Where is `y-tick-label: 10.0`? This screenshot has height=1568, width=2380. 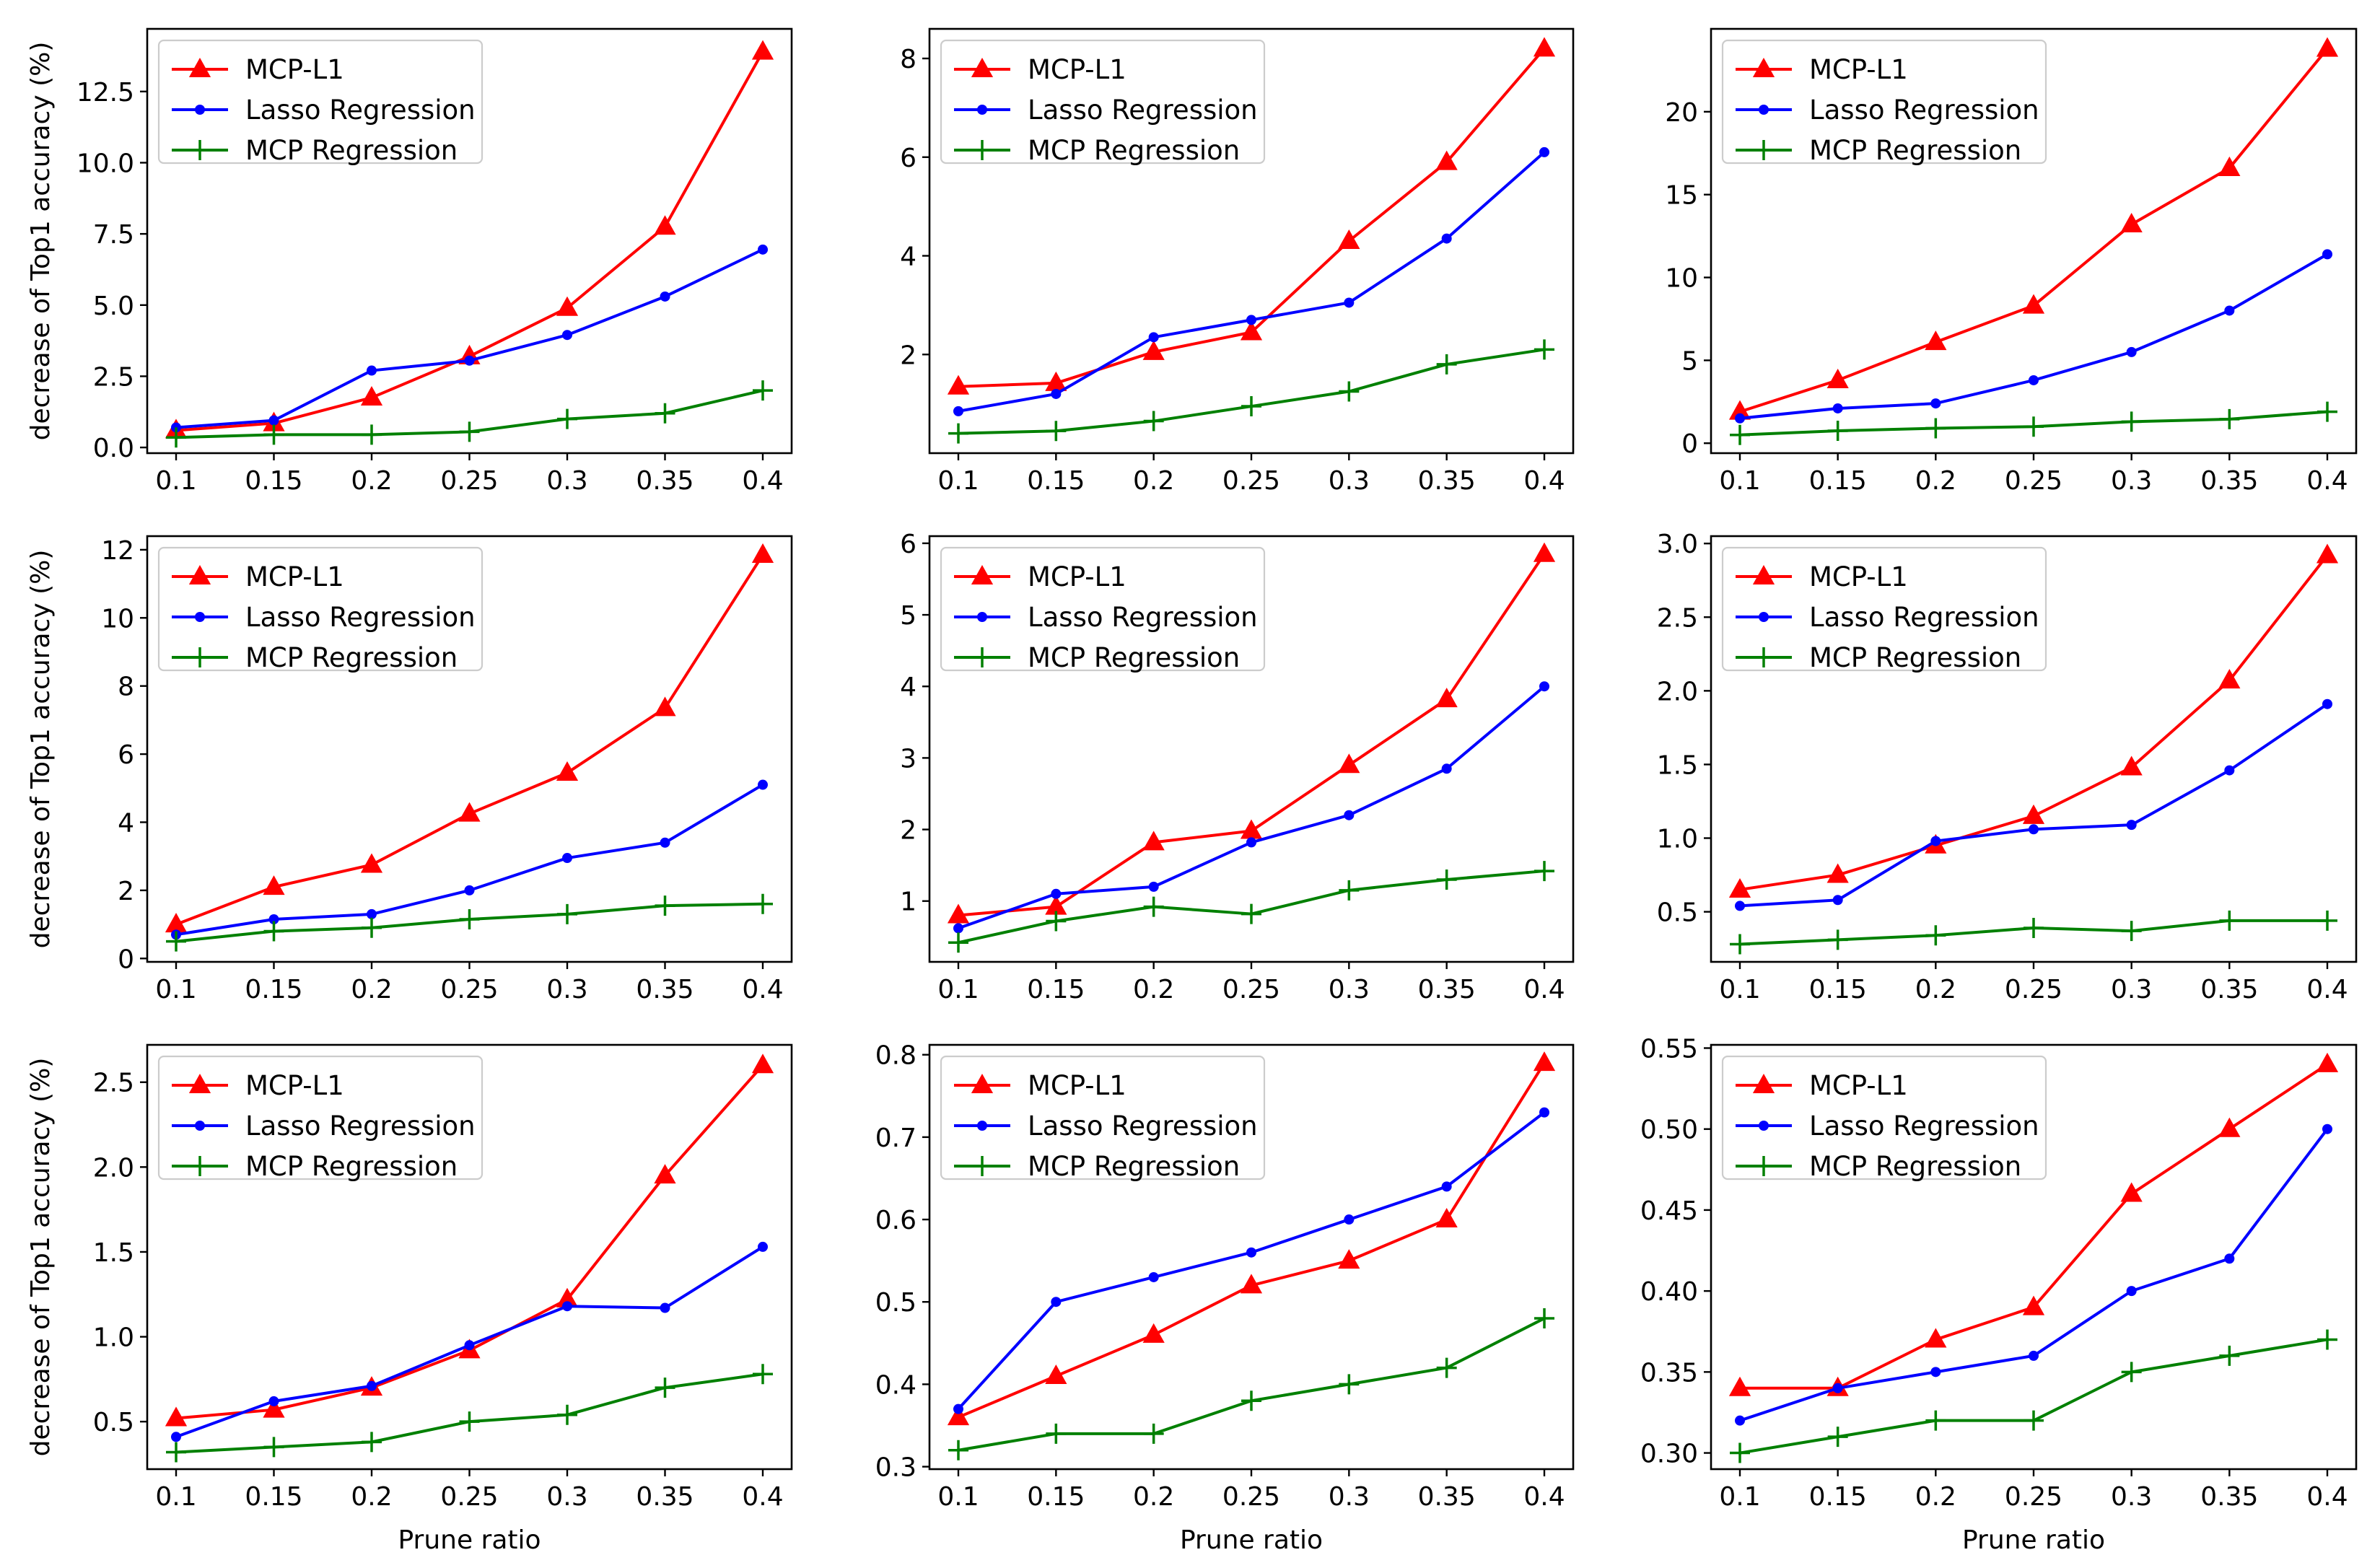
y-tick-label: 10.0 is located at coordinates (105, 163).